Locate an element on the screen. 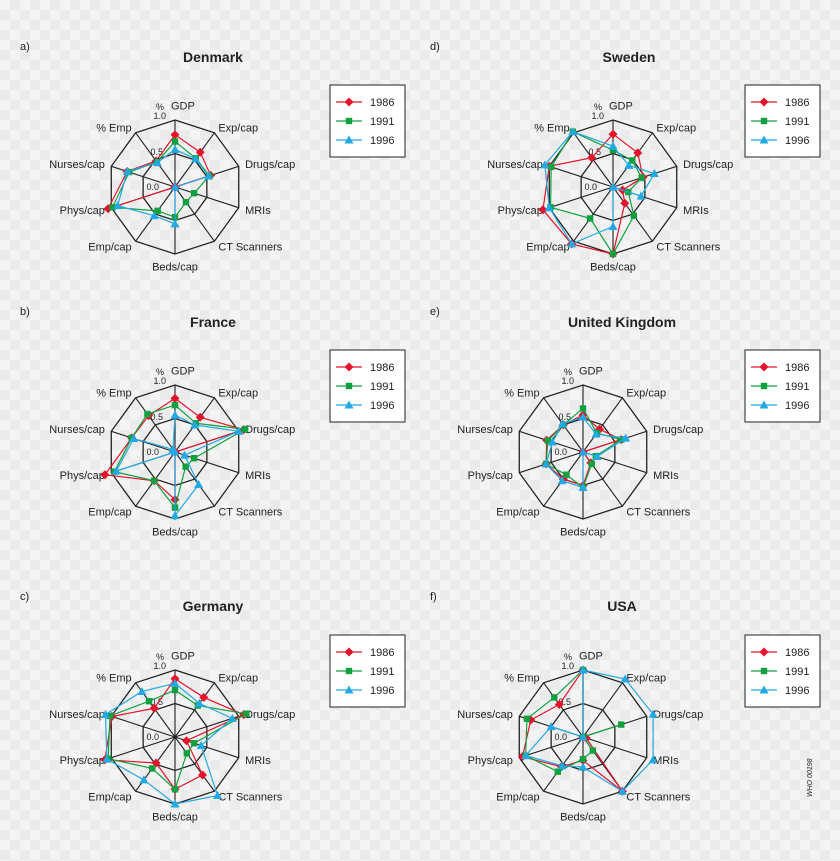  panel-label: c) is located at coordinates (24, 597).